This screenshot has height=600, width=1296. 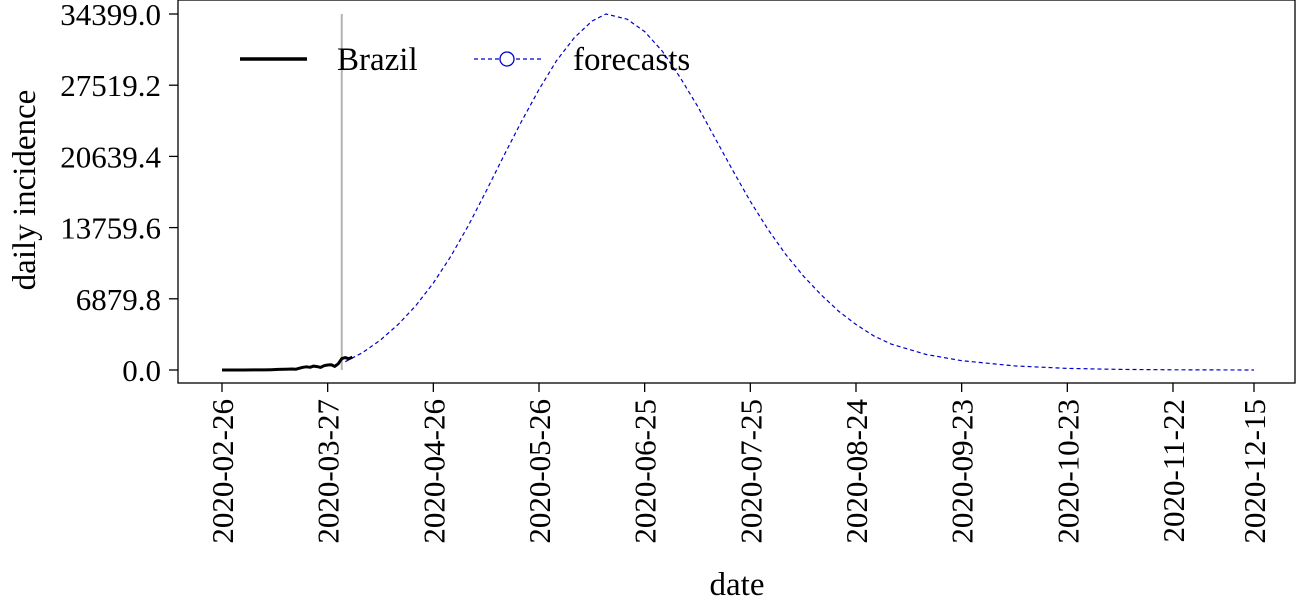 I want to click on y-tick-label: 34399.0, so click(x=110, y=16).